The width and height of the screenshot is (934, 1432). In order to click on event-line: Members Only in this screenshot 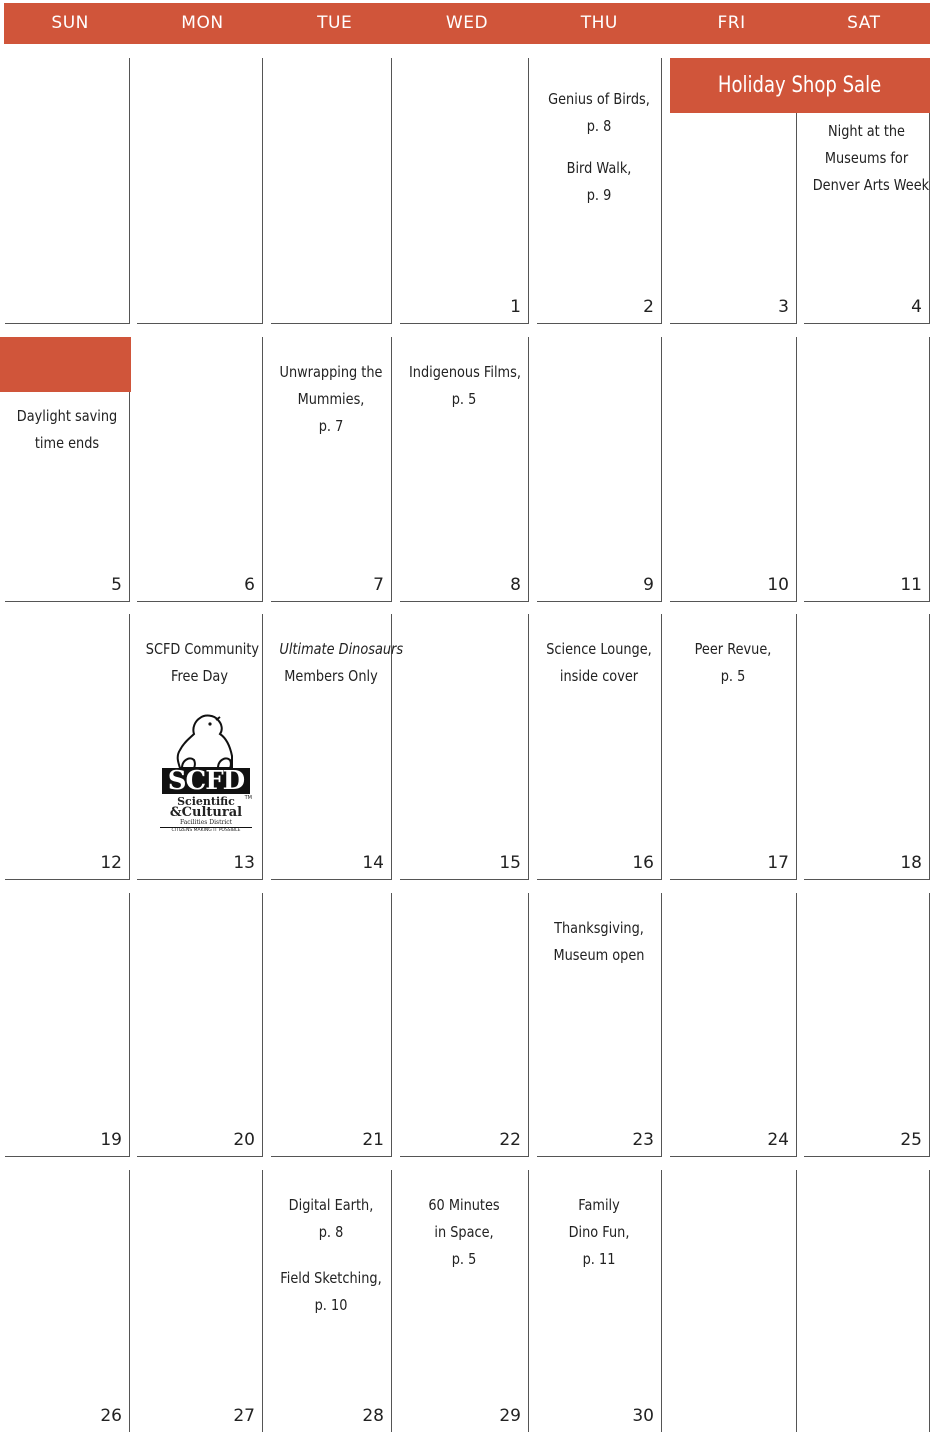, I will do `click(331, 676)`.